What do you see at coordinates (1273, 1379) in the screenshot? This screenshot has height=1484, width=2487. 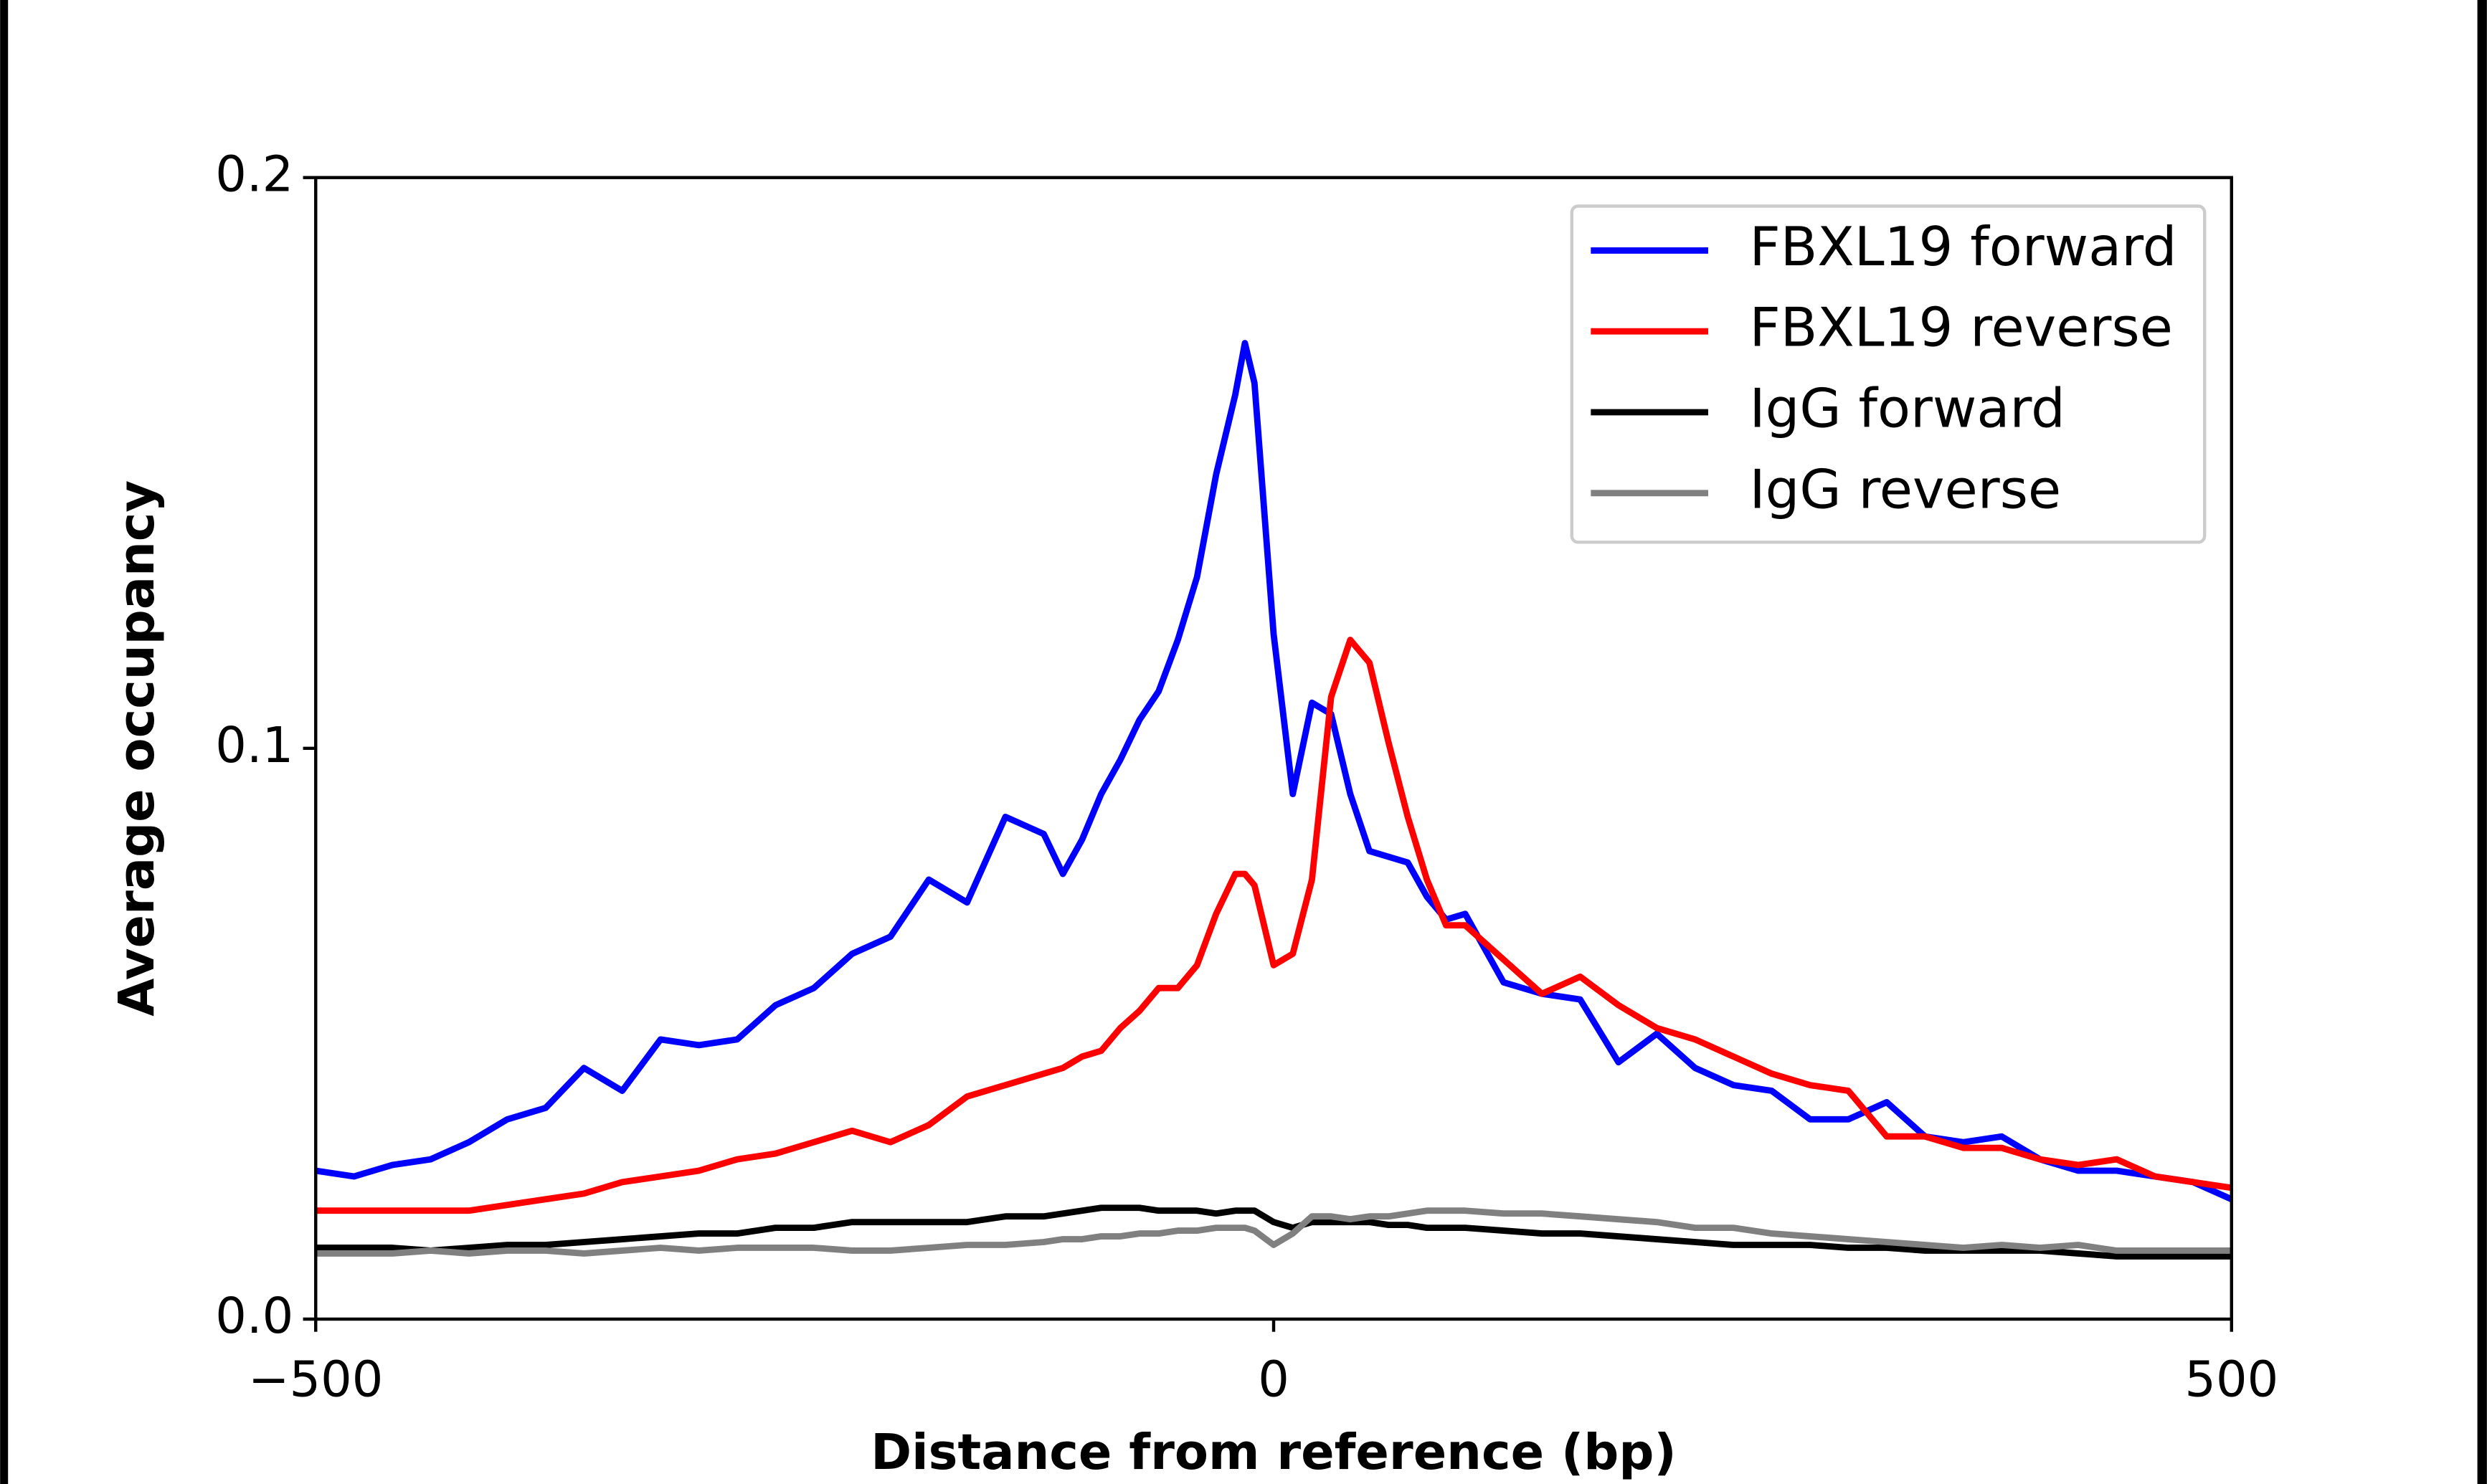 I see `x-tick-label: 0` at bounding box center [1273, 1379].